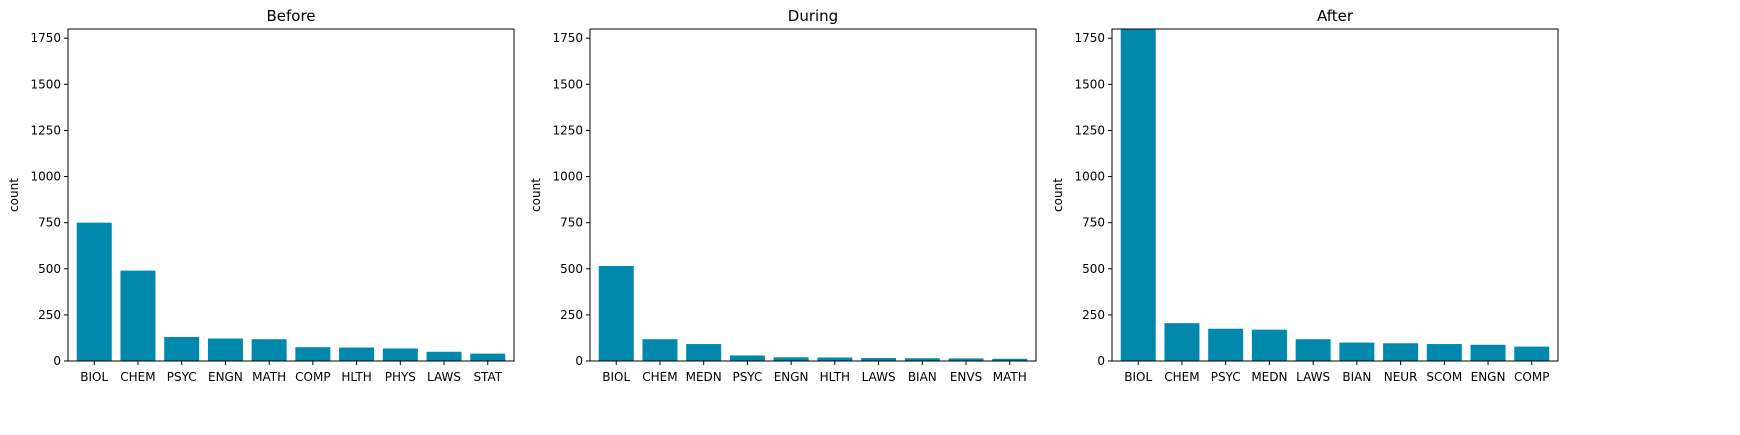 This screenshot has height=435, width=1740. I want to click on panel-title: After, so click(1335, 16).